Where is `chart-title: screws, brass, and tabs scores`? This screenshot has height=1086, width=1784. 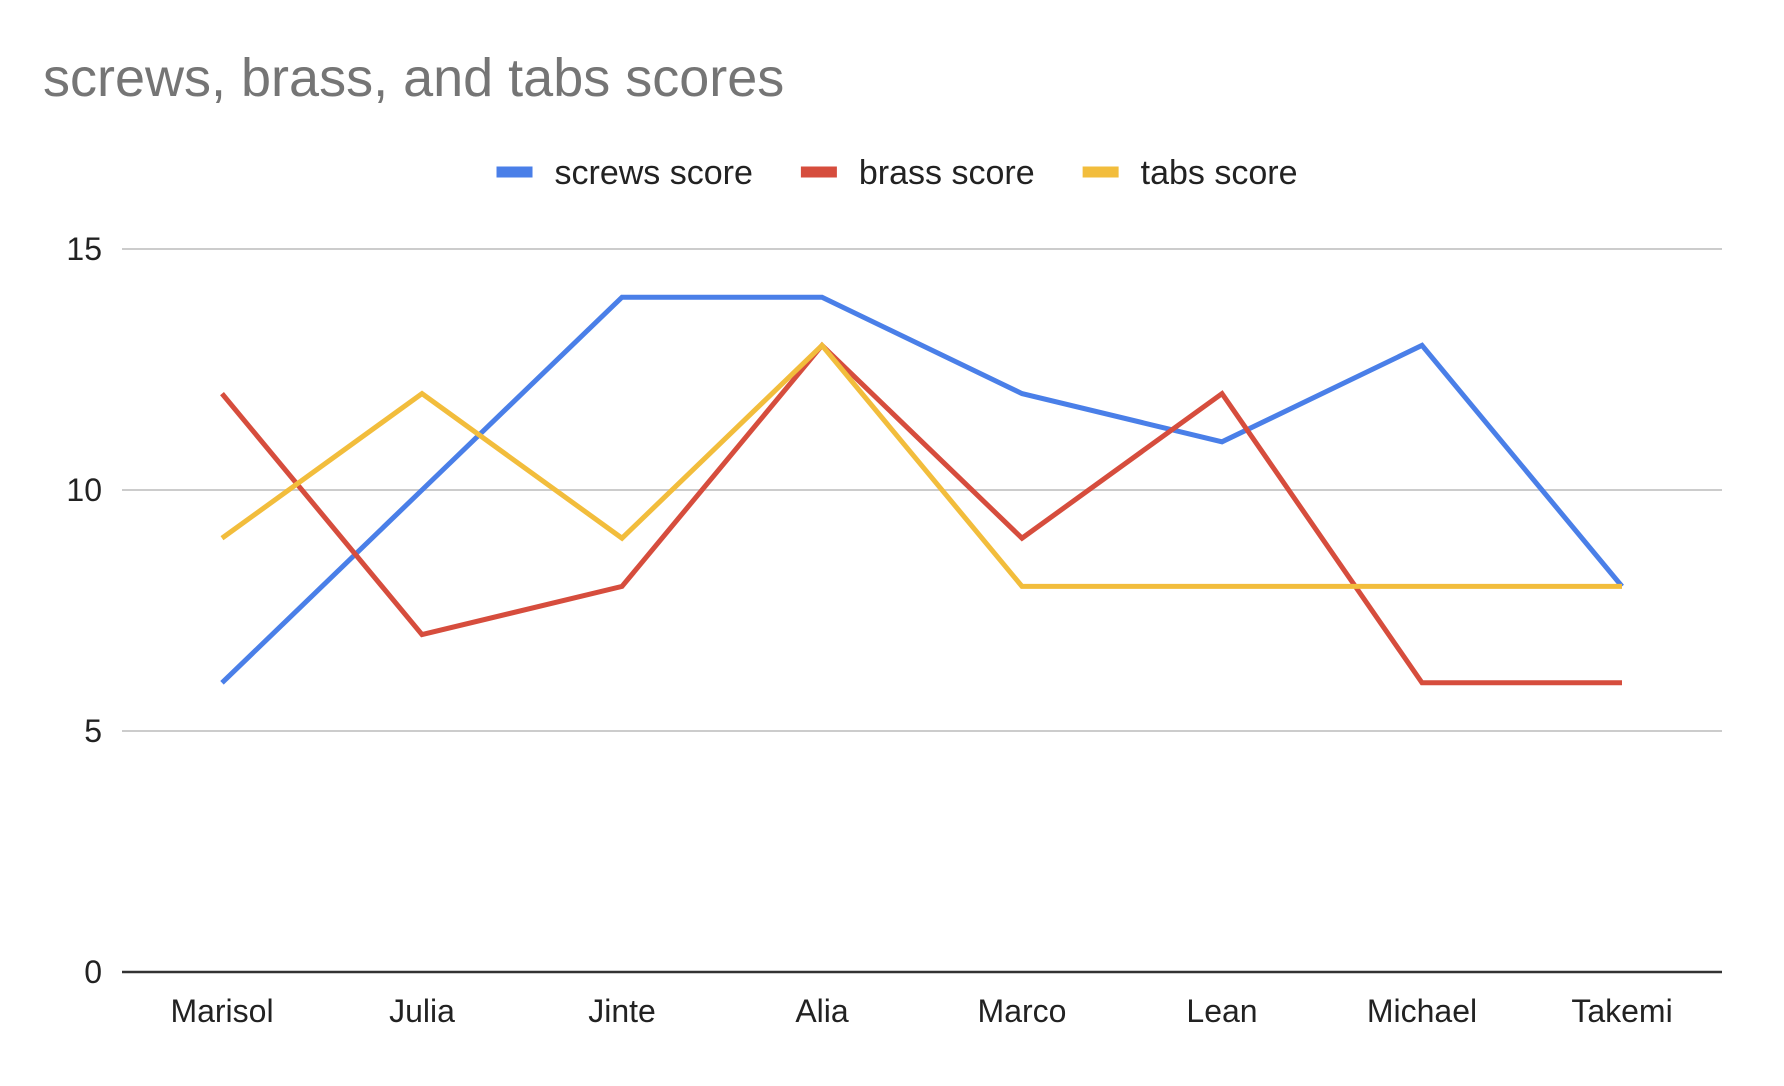 chart-title: screws, brass, and tabs scores is located at coordinates (413, 78).